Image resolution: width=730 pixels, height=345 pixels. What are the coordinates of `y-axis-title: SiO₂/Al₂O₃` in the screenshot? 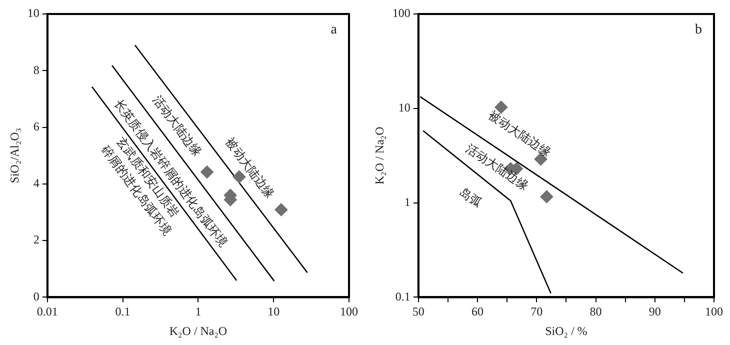 It's located at (14, 156).